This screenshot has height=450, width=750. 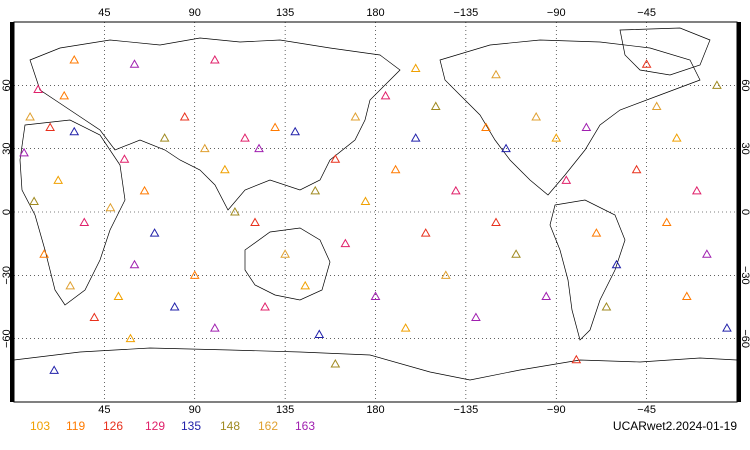 What do you see at coordinates (305, 426) in the screenshot?
I see `legend-value-7: 163` at bounding box center [305, 426].